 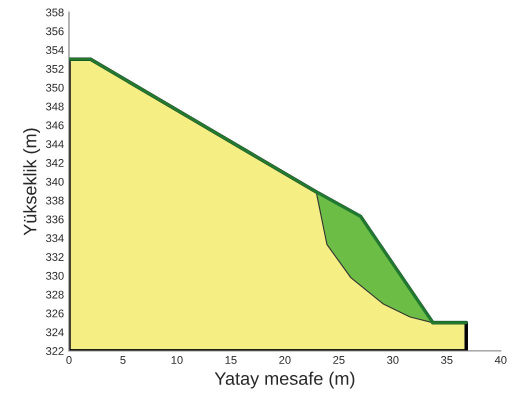 What do you see at coordinates (55, 257) in the screenshot?
I see `y-tick-label: 332` at bounding box center [55, 257].